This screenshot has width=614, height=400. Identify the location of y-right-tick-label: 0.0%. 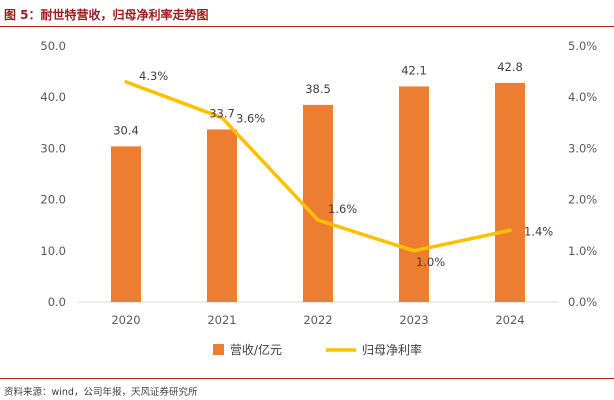
(582, 302).